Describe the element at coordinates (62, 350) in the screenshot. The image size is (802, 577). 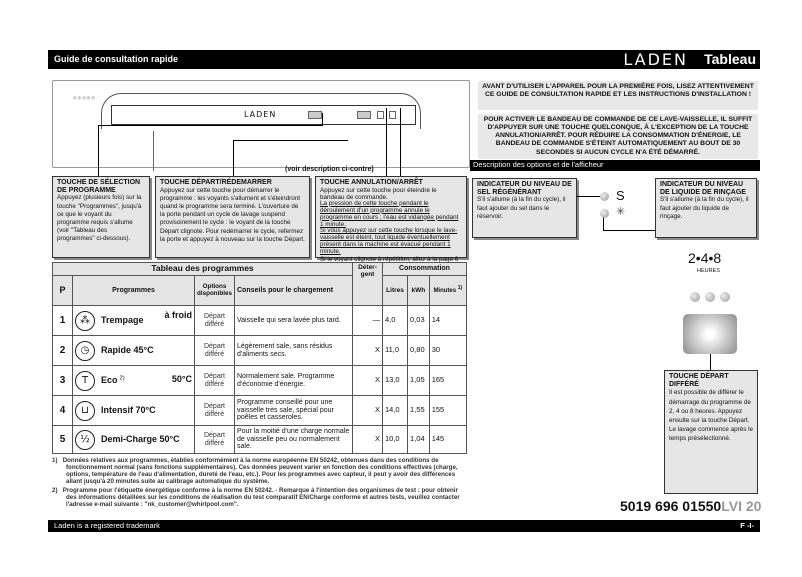
I see `program-number: 2` at that location.